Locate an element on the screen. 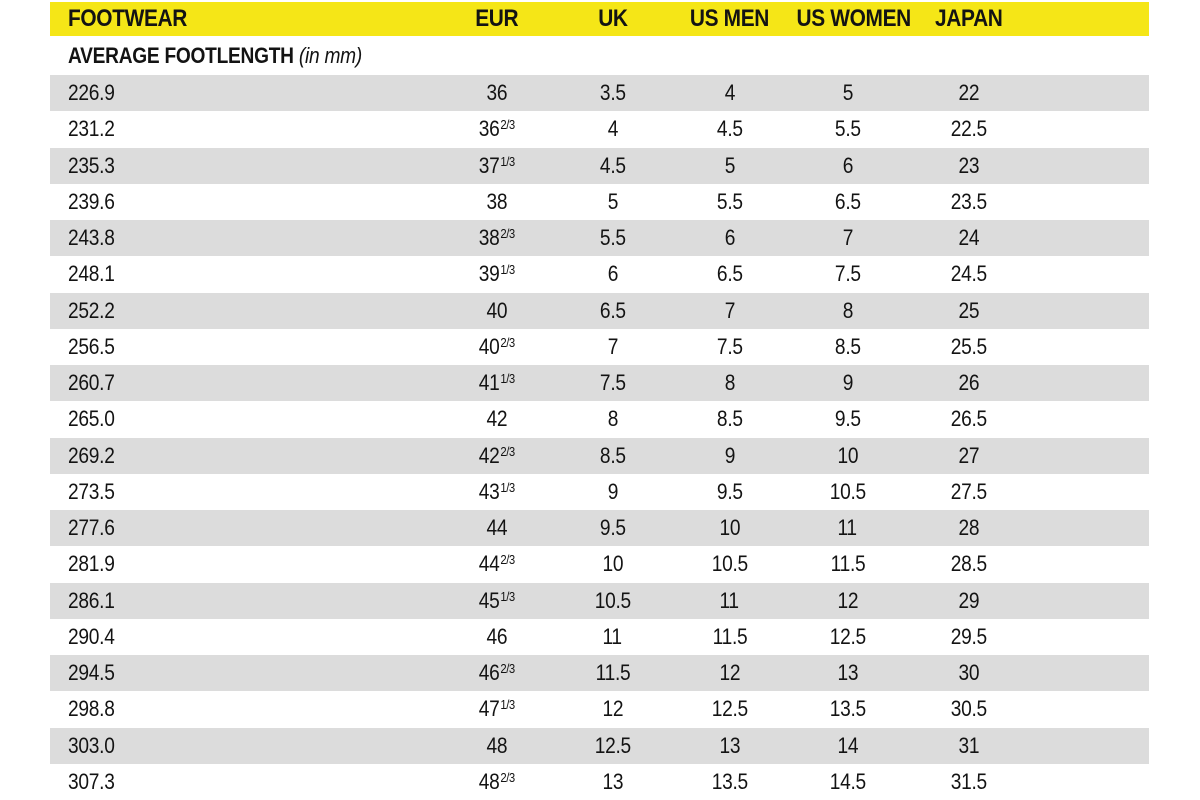  cell-value: 290.4 is located at coordinates (91, 636).